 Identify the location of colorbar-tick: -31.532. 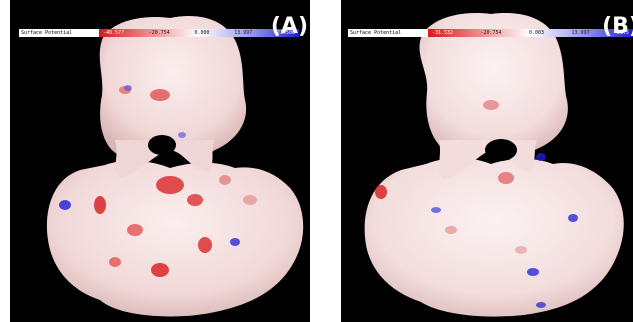
(443, 33).